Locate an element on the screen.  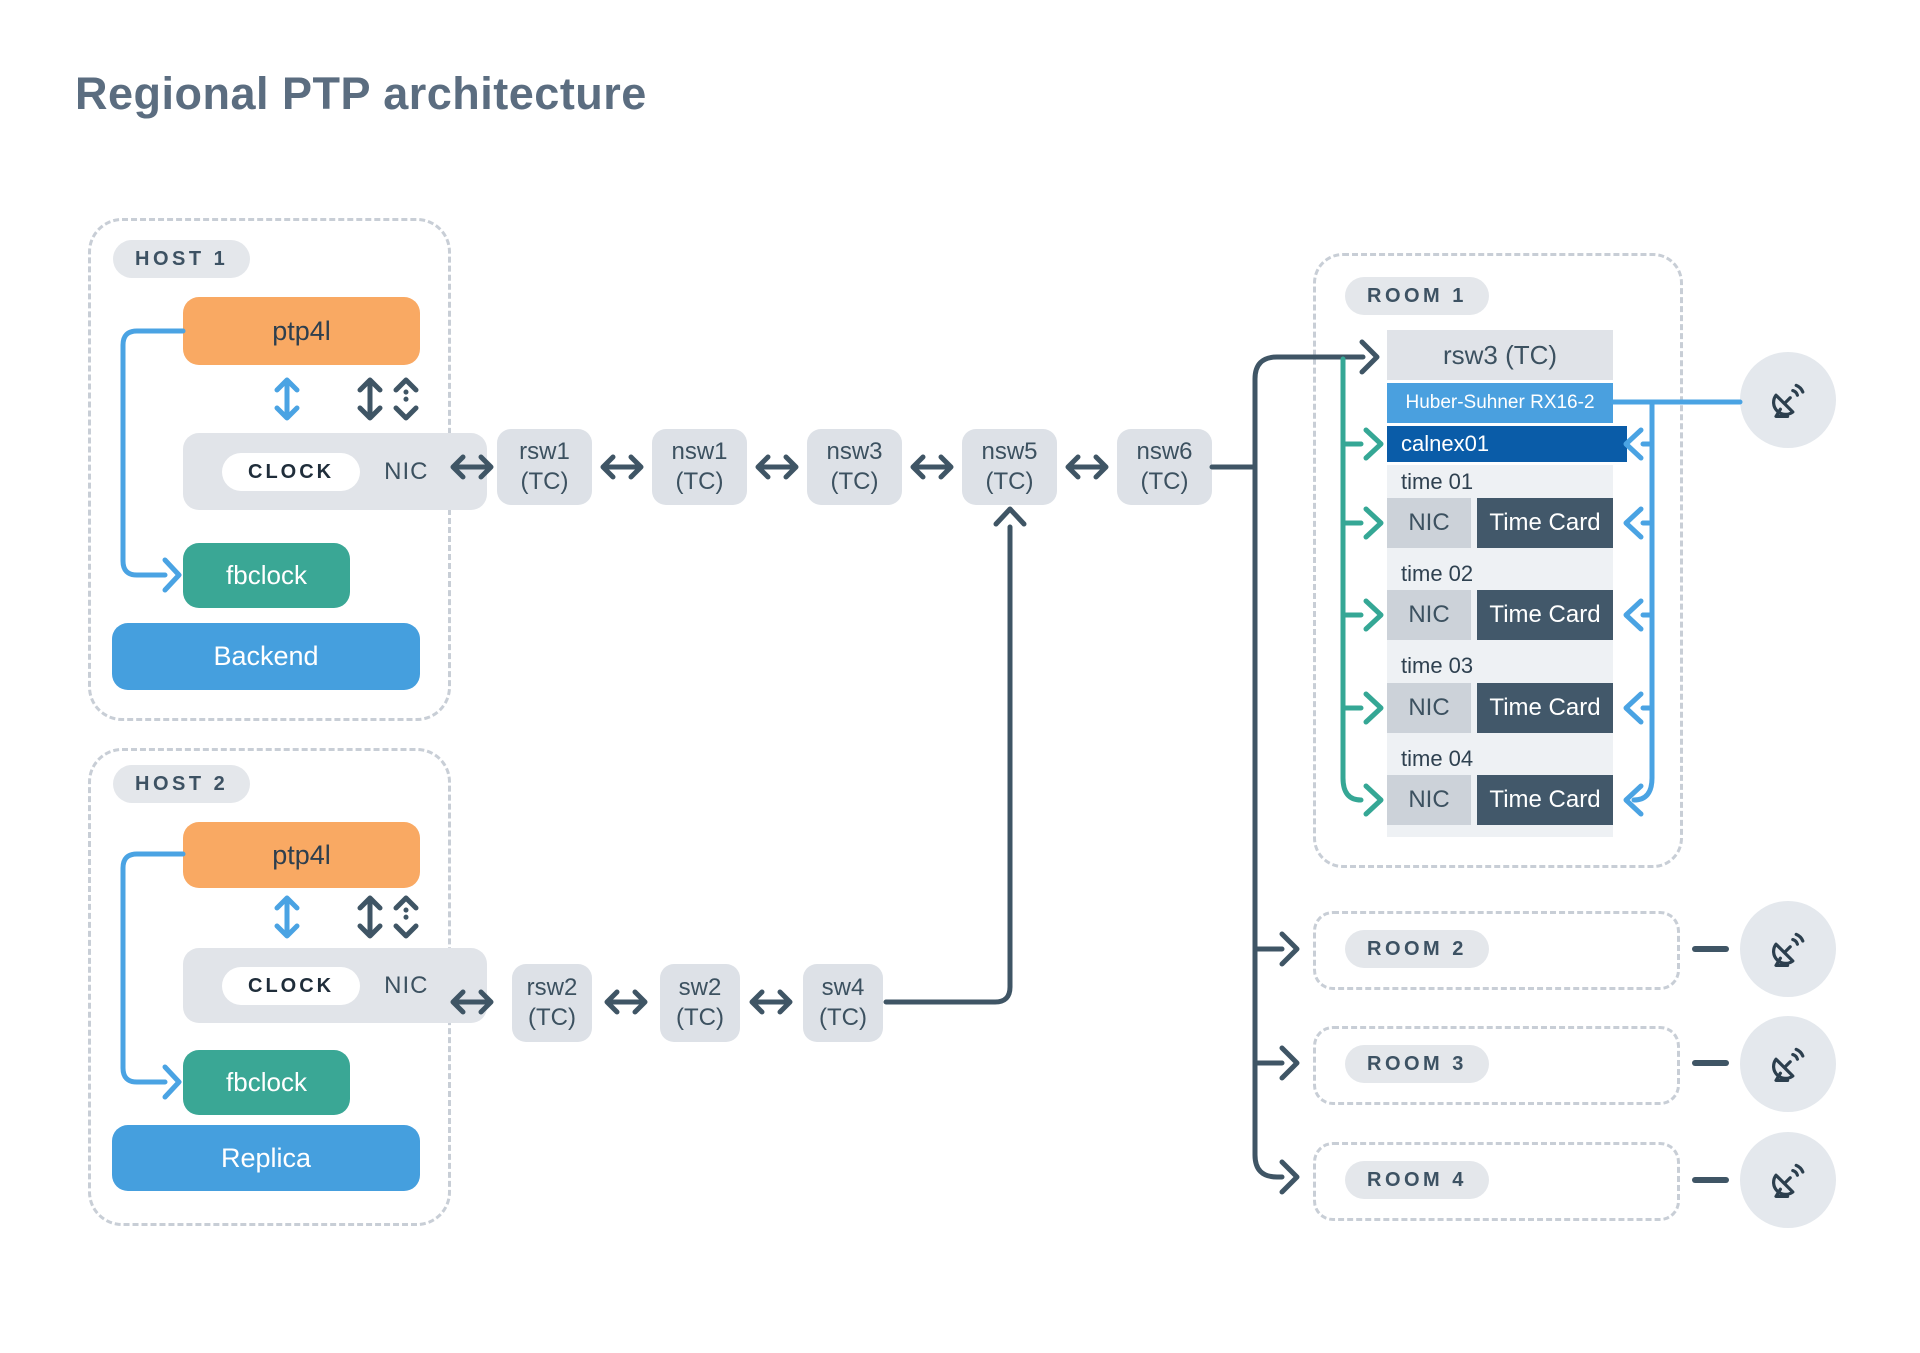
link-nsw5-nsw6 is located at coordinates (1087, 467).